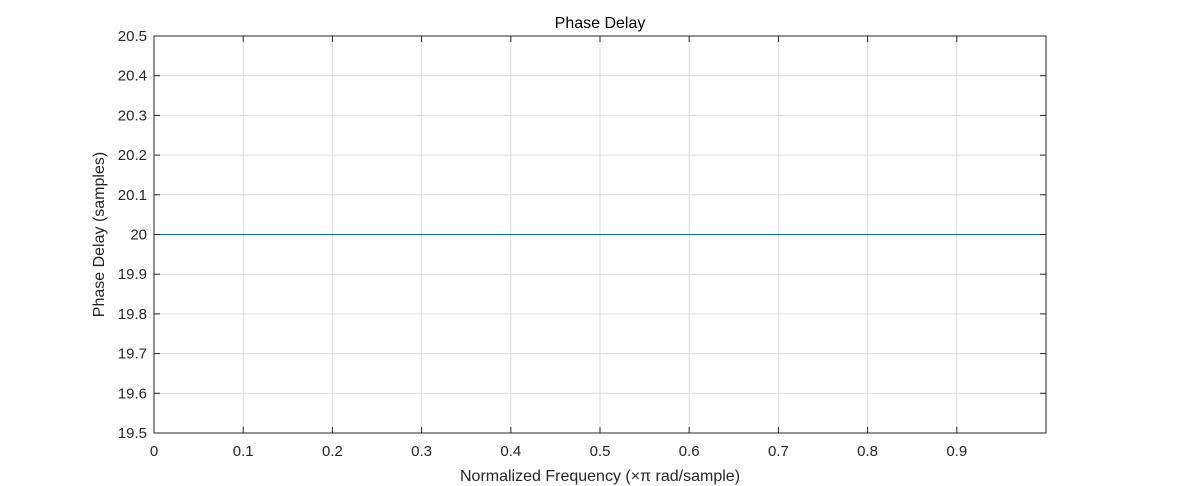  I want to click on x-axis-label: Normalized Frequency (×π rad/sample), so click(600, 476).